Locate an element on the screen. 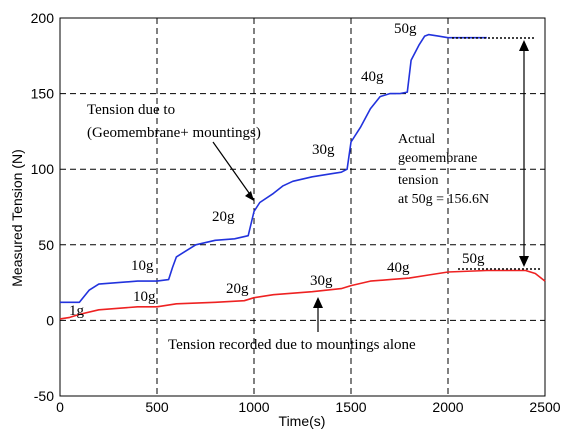 Image resolution: width=563 pixels, height=434 pixels. x-ticks: 0 500 1000 1500 2000 2500 is located at coordinates (308, 407).